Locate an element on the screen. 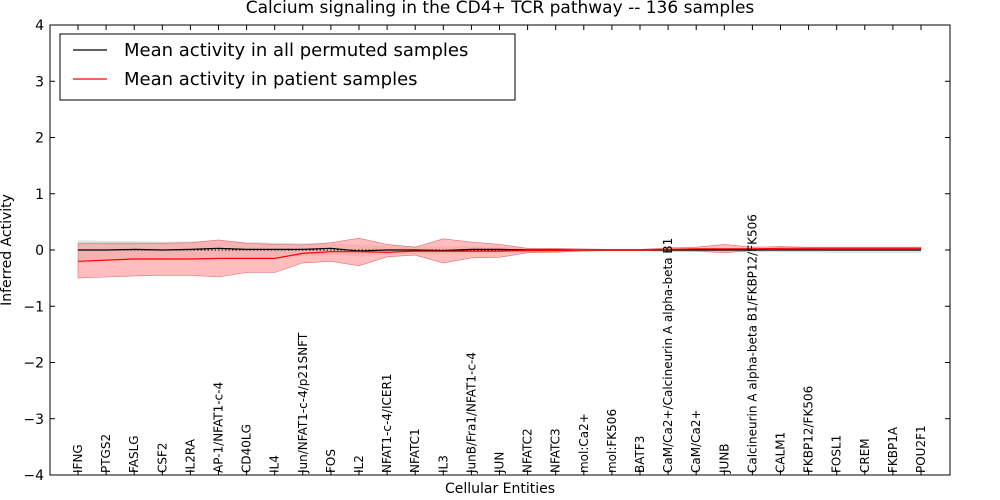 The width and height of the screenshot is (1000, 500). x-category-label: IL4 is located at coordinates (275, 464).